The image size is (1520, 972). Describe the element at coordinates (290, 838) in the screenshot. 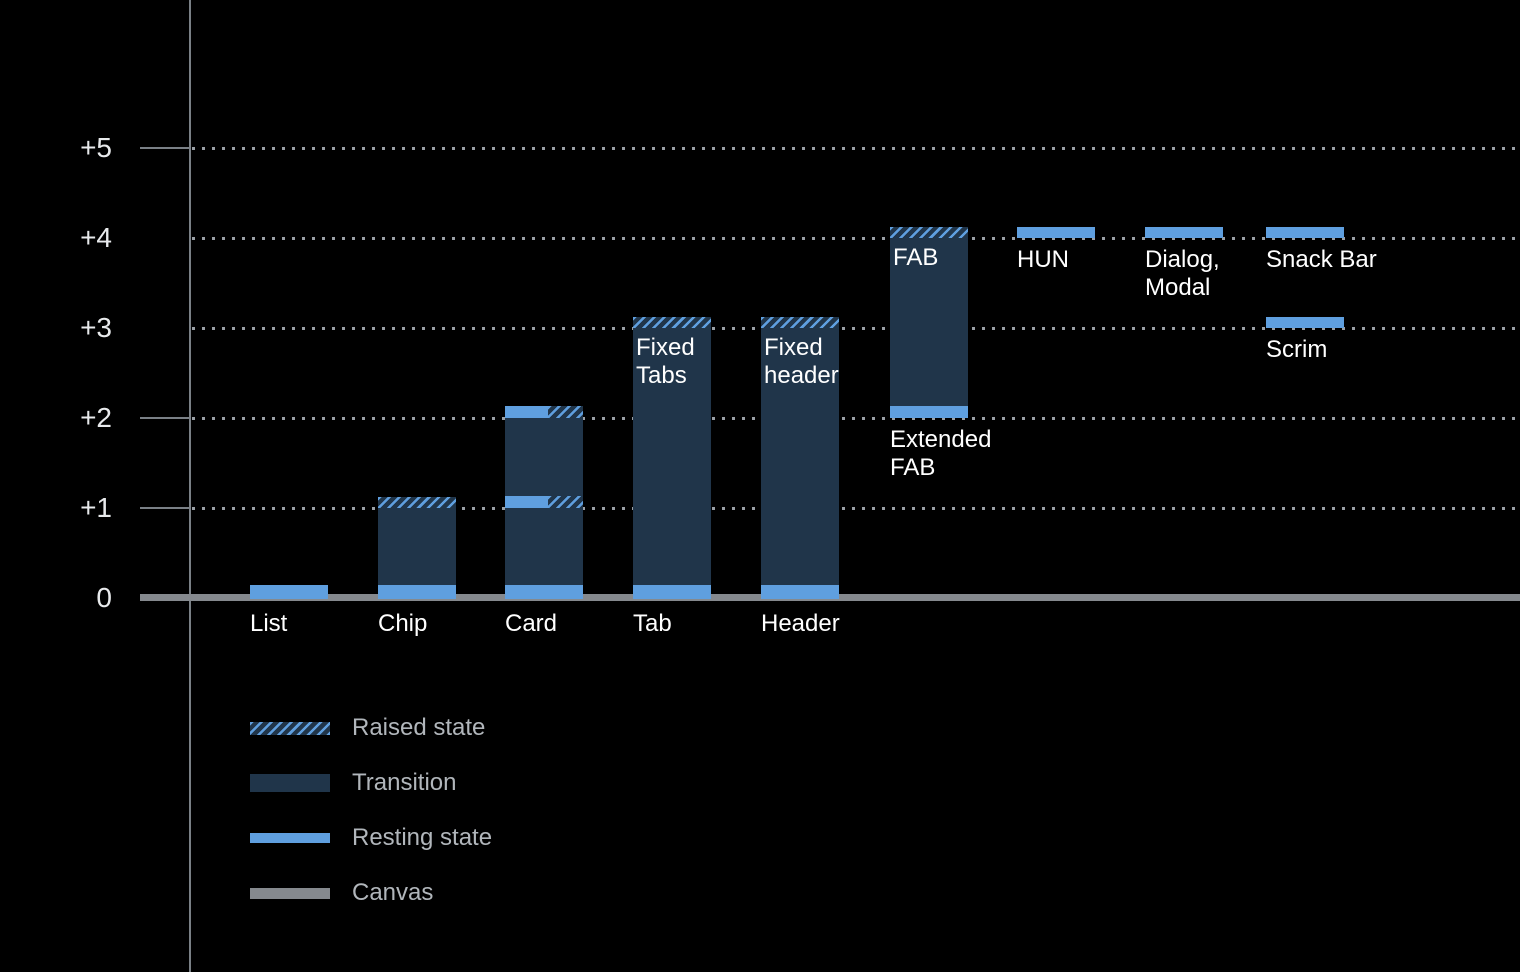

I see `legend-swatch-resting` at that location.